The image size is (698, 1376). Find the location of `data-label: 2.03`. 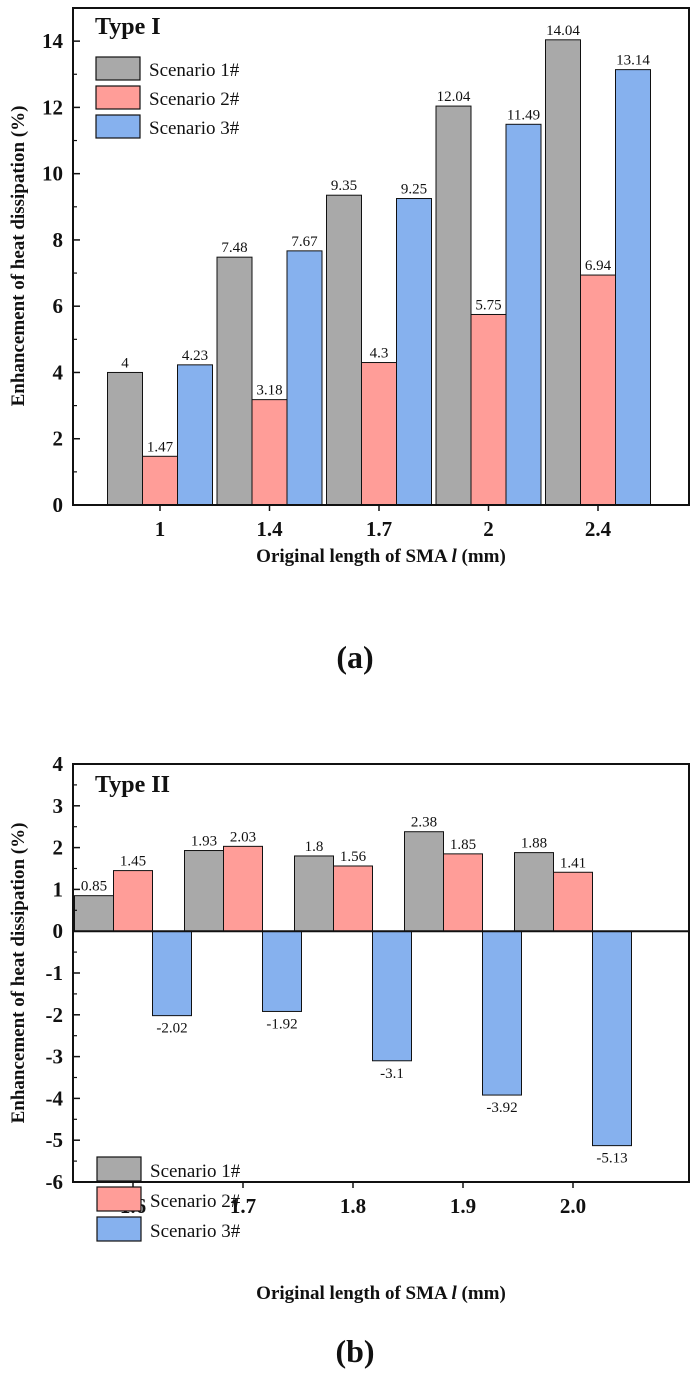

data-label: 2.03 is located at coordinates (243, 837).